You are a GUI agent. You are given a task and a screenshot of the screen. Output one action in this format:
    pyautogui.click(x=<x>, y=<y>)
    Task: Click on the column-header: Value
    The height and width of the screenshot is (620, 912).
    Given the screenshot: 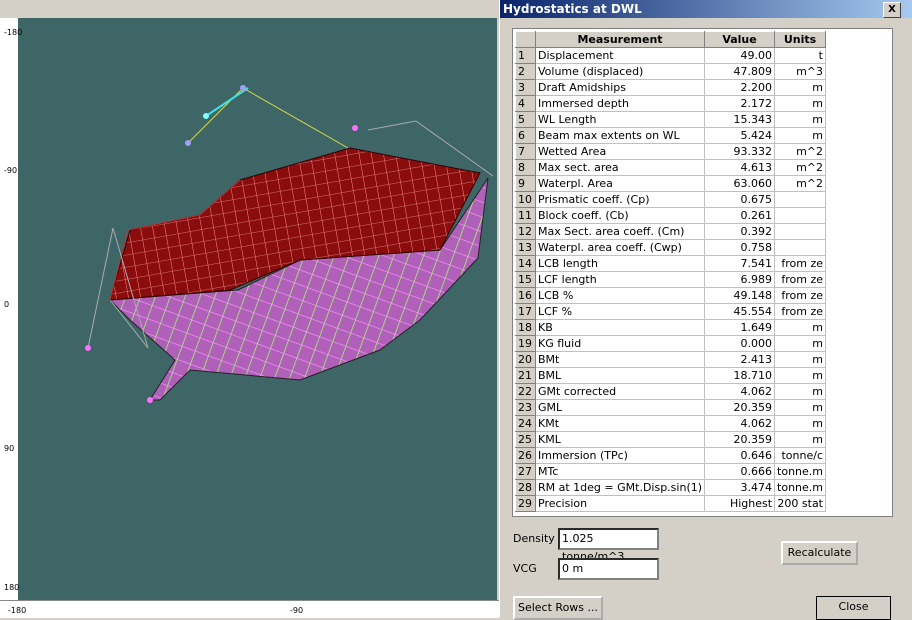 What is the action you would take?
    pyautogui.click(x=740, y=39)
    